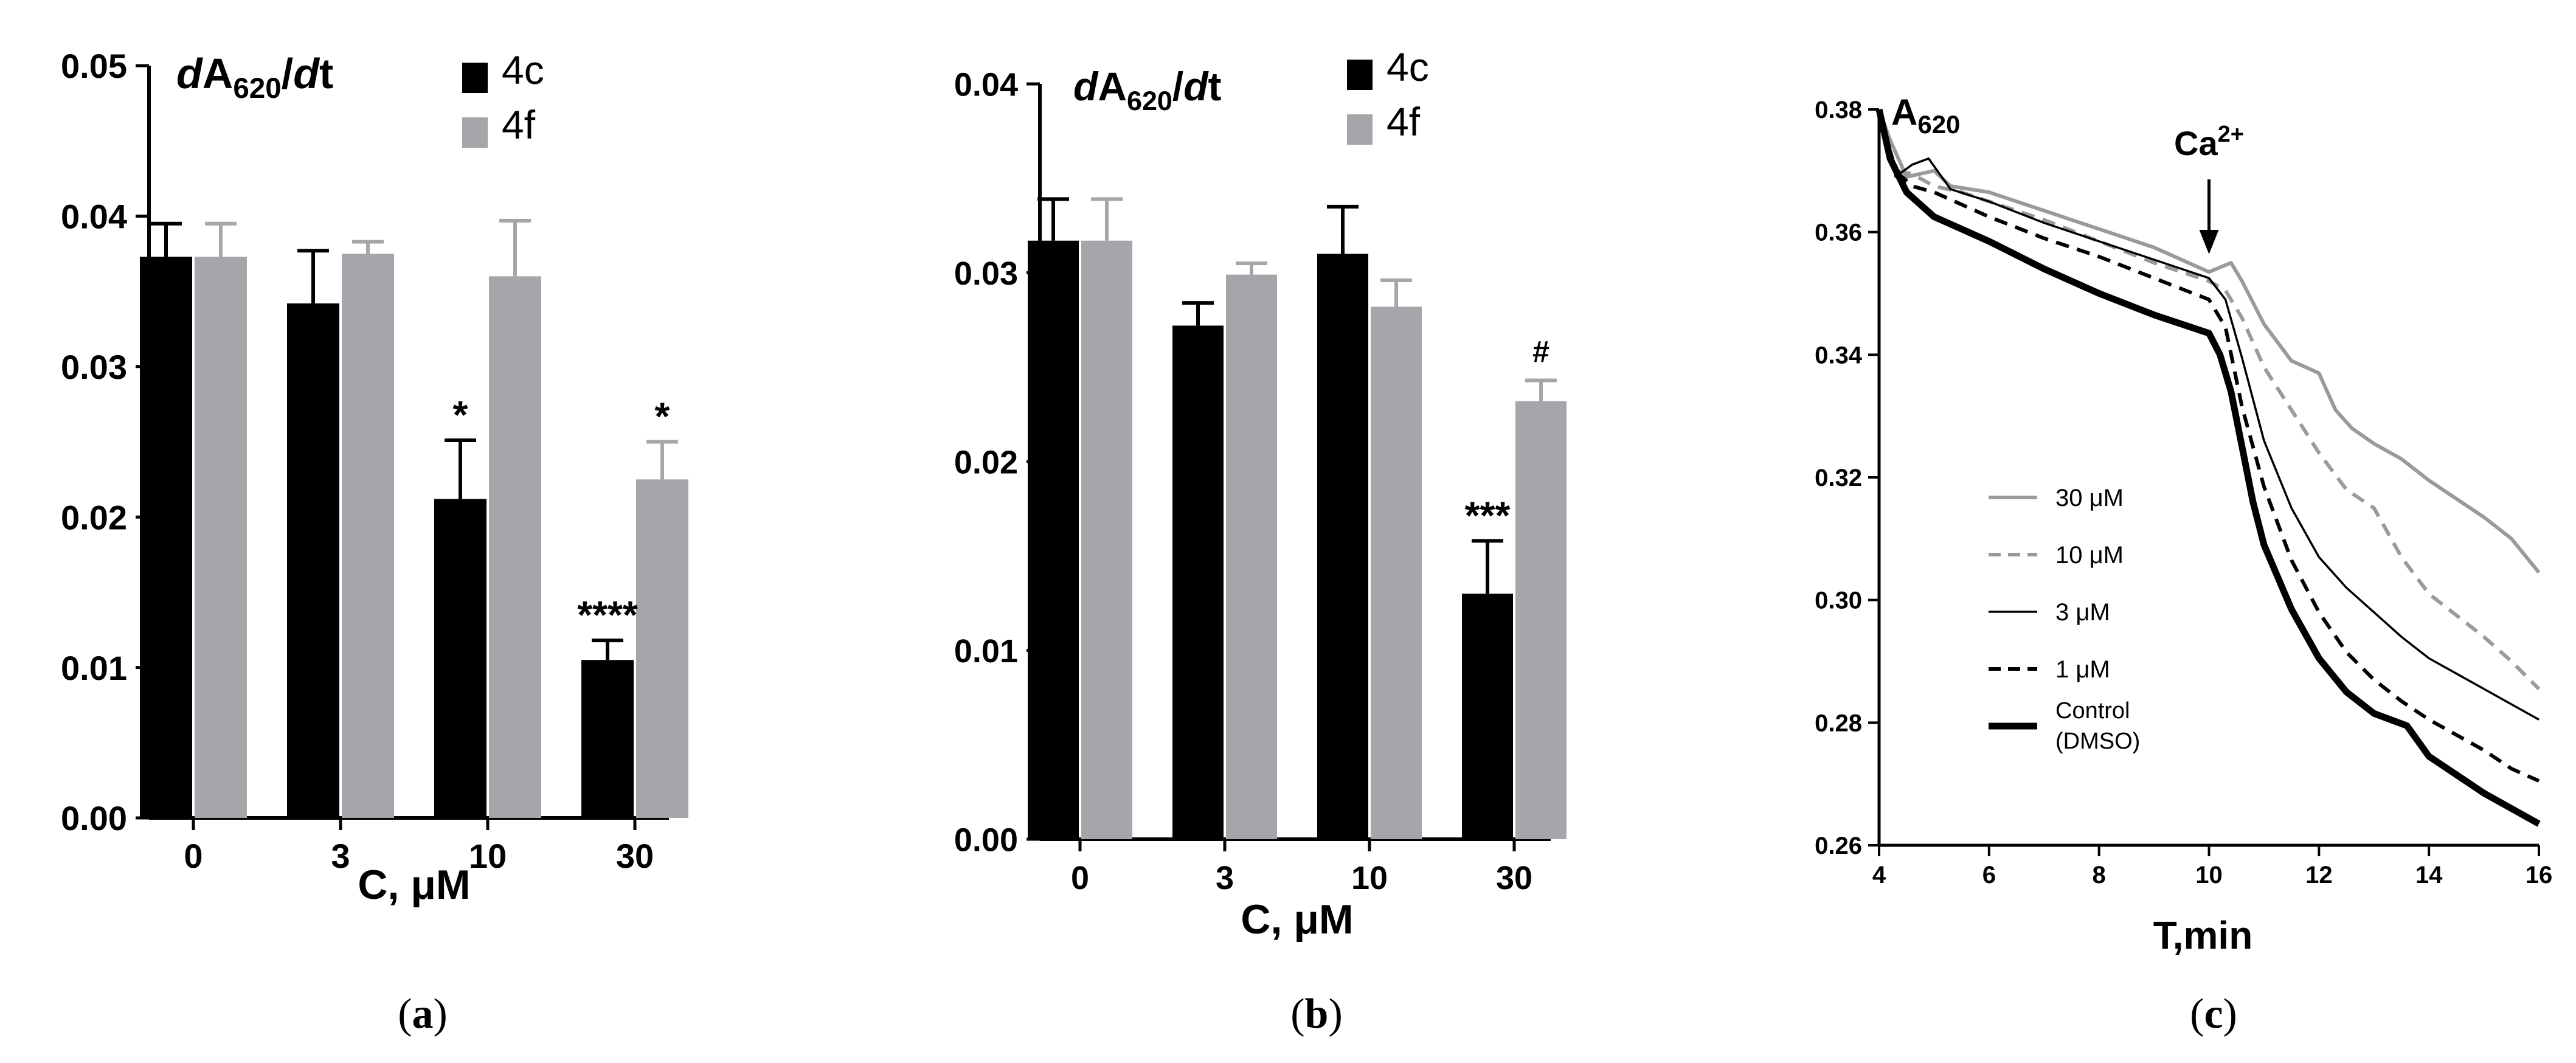 Image resolution: width=2576 pixels, height=1063 pixels. I want to click on panel-caption: (a), so click(423, 1014).